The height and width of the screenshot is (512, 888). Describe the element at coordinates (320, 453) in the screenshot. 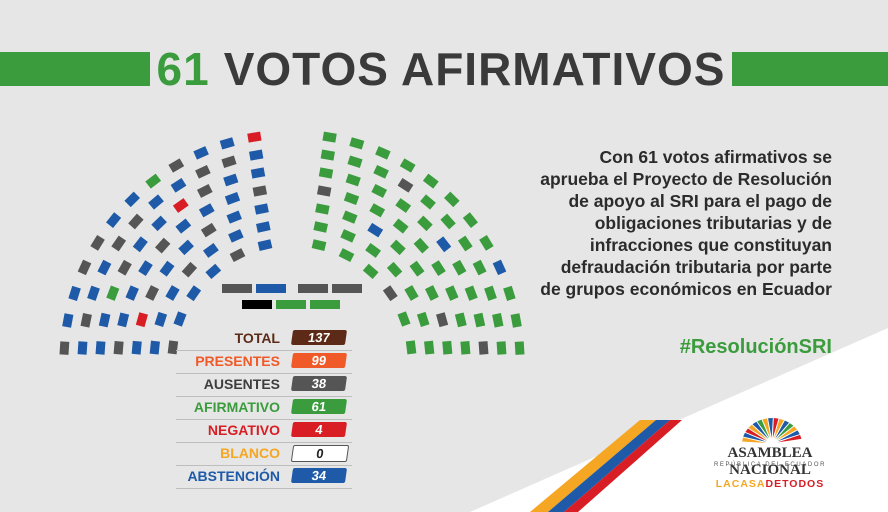

I see `stat-value: 0` at that location.